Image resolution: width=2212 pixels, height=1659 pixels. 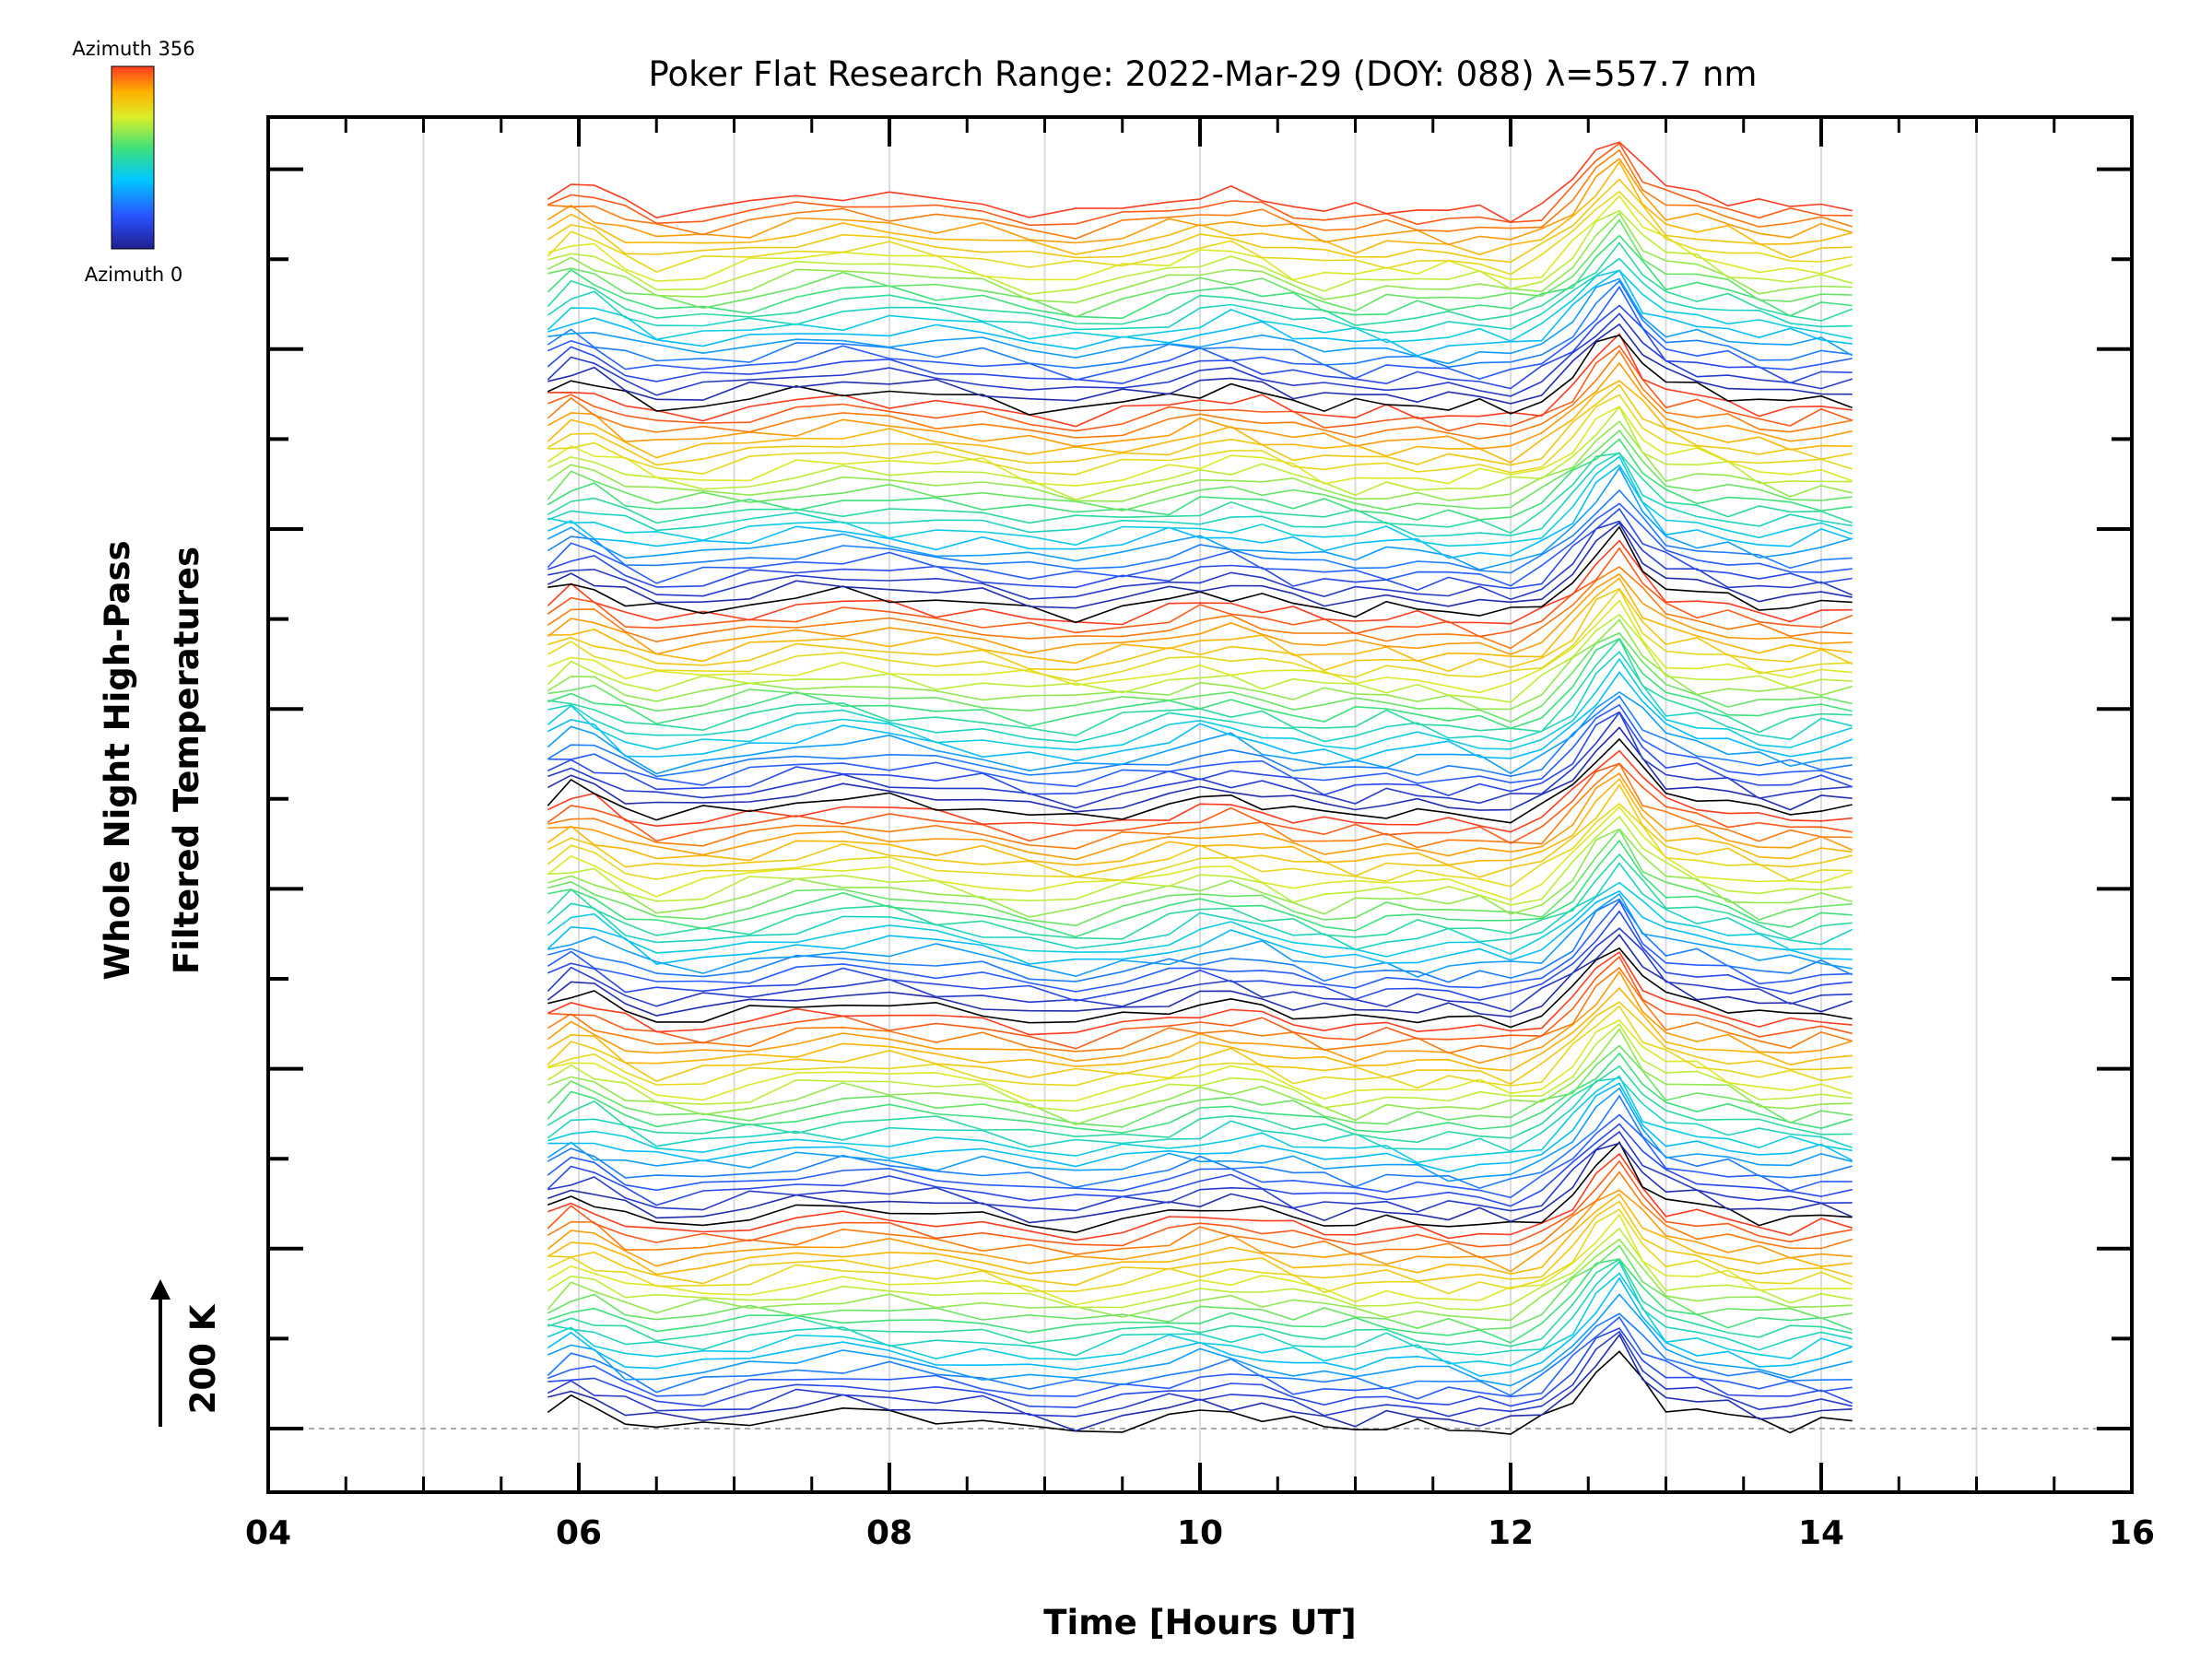 I want to click on x-tick-label: 06, so click(x=579, y=1533).